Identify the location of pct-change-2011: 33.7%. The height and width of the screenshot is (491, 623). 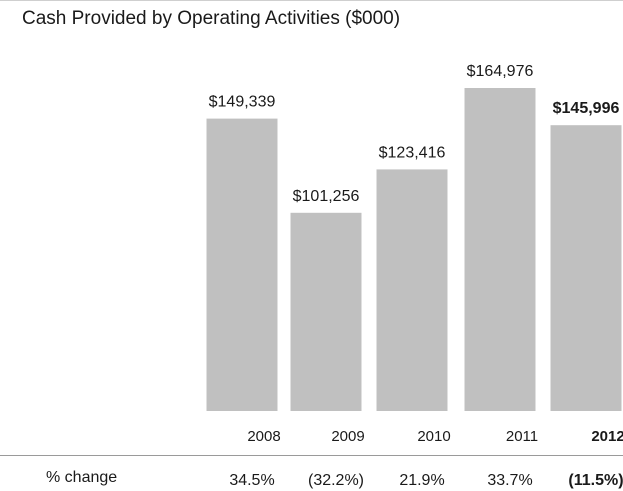
(509, 480).